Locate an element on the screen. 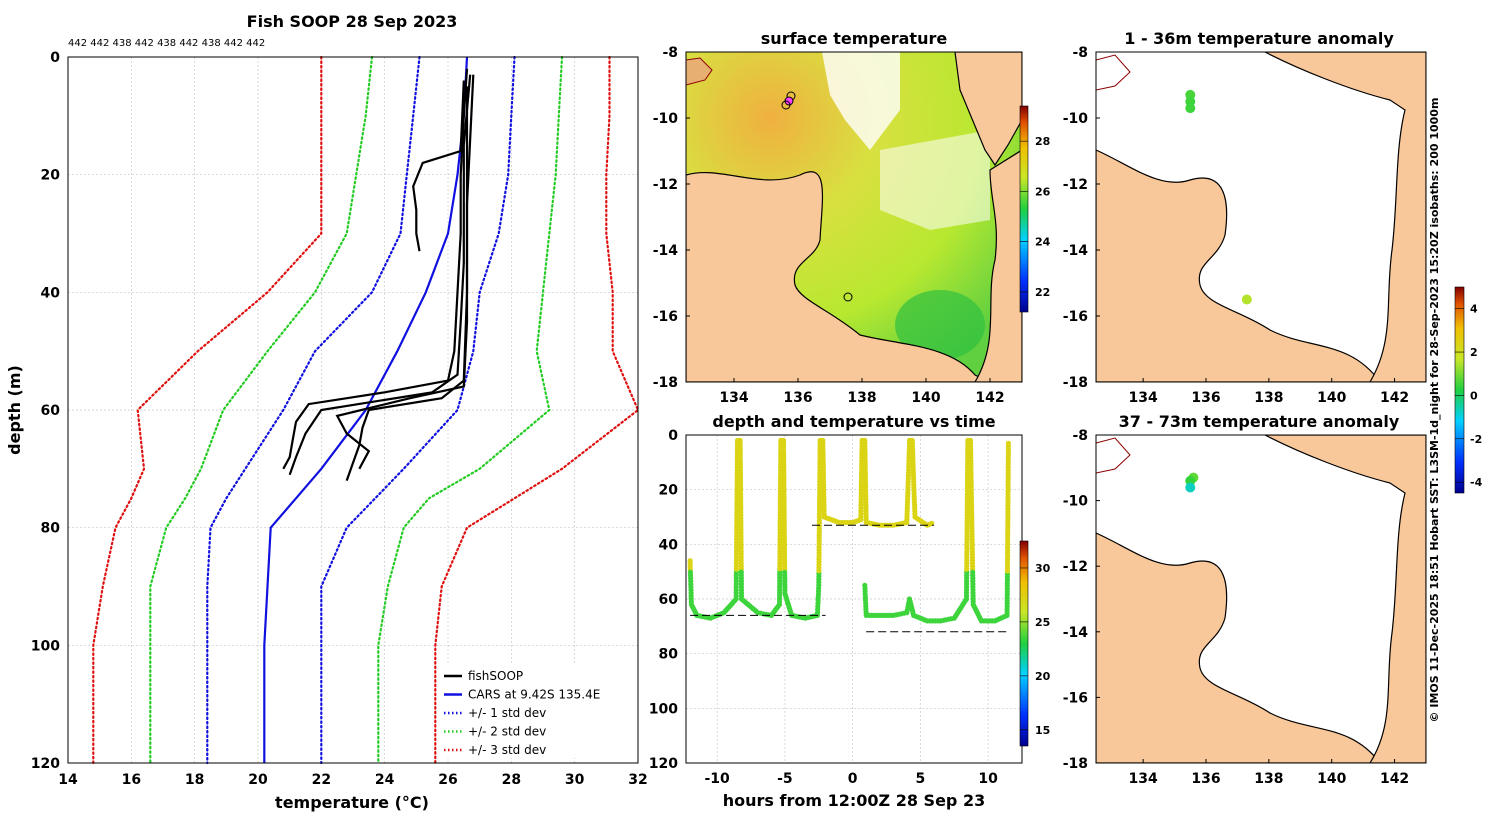 This screenshot has height=820, width=1500. time-cb-label: 20 is located at coordinates (1043, 676).